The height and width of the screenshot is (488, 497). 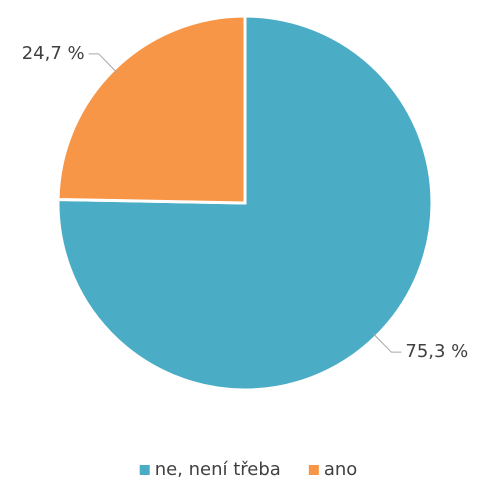 What do you see at coordinates (53, 53) in the screenshot?
I see `data-label: 24,7 %` at bounding box center [53, 53].